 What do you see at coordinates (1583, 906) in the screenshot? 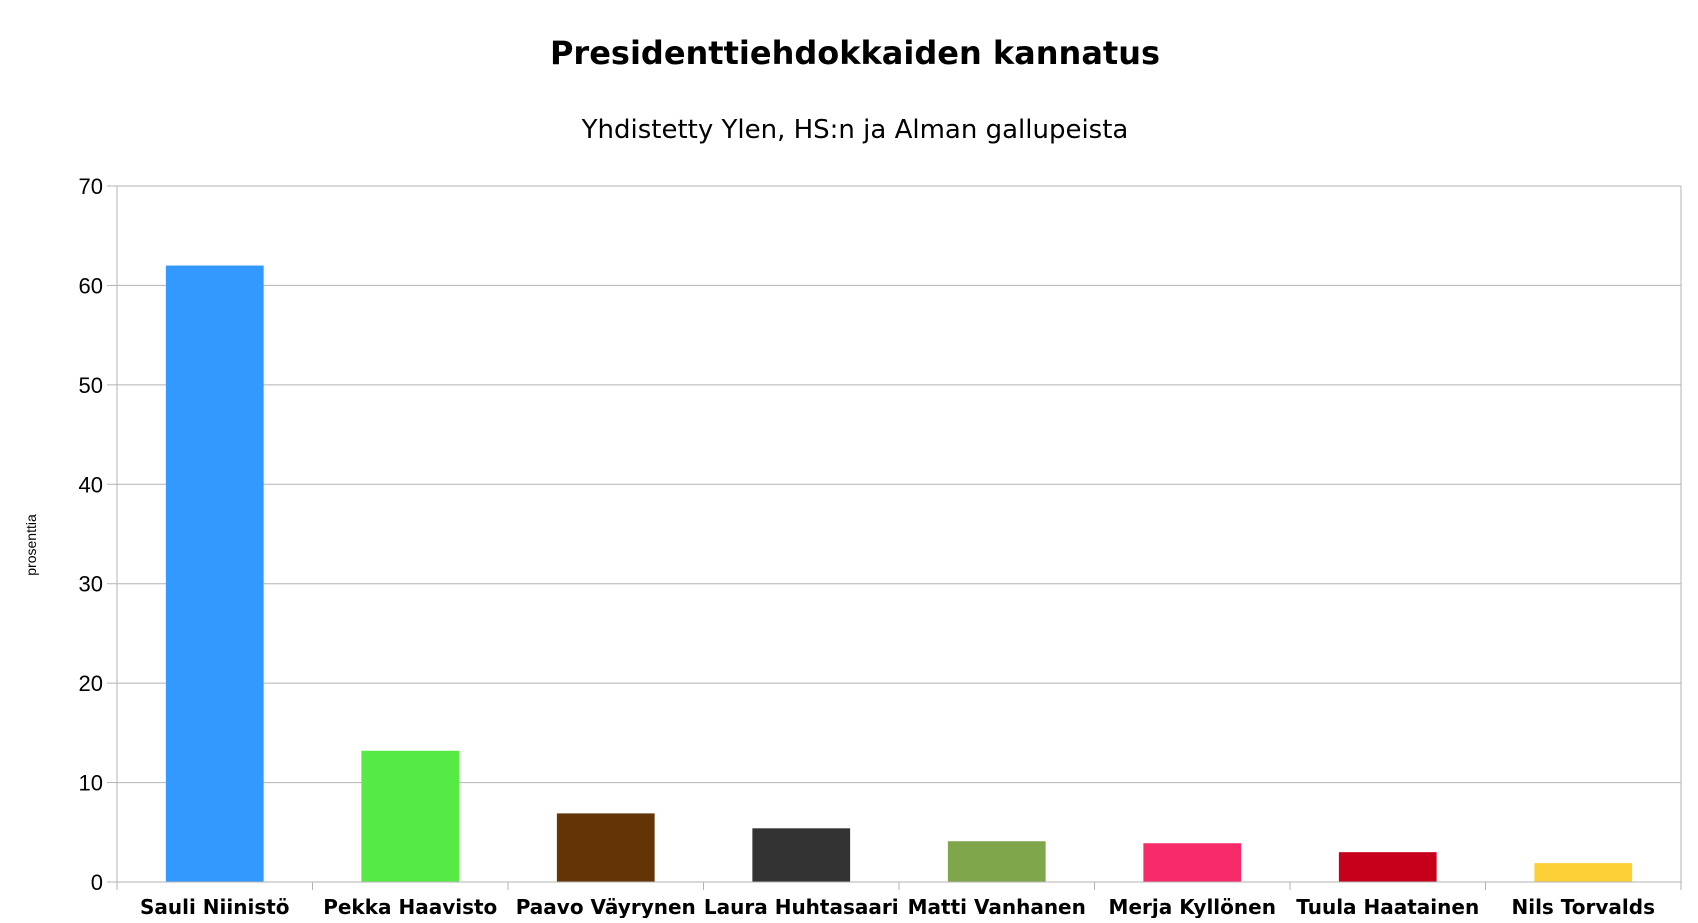
I see `x-tick-label: Nils Torvalds` at bounding box center [1583, 906].